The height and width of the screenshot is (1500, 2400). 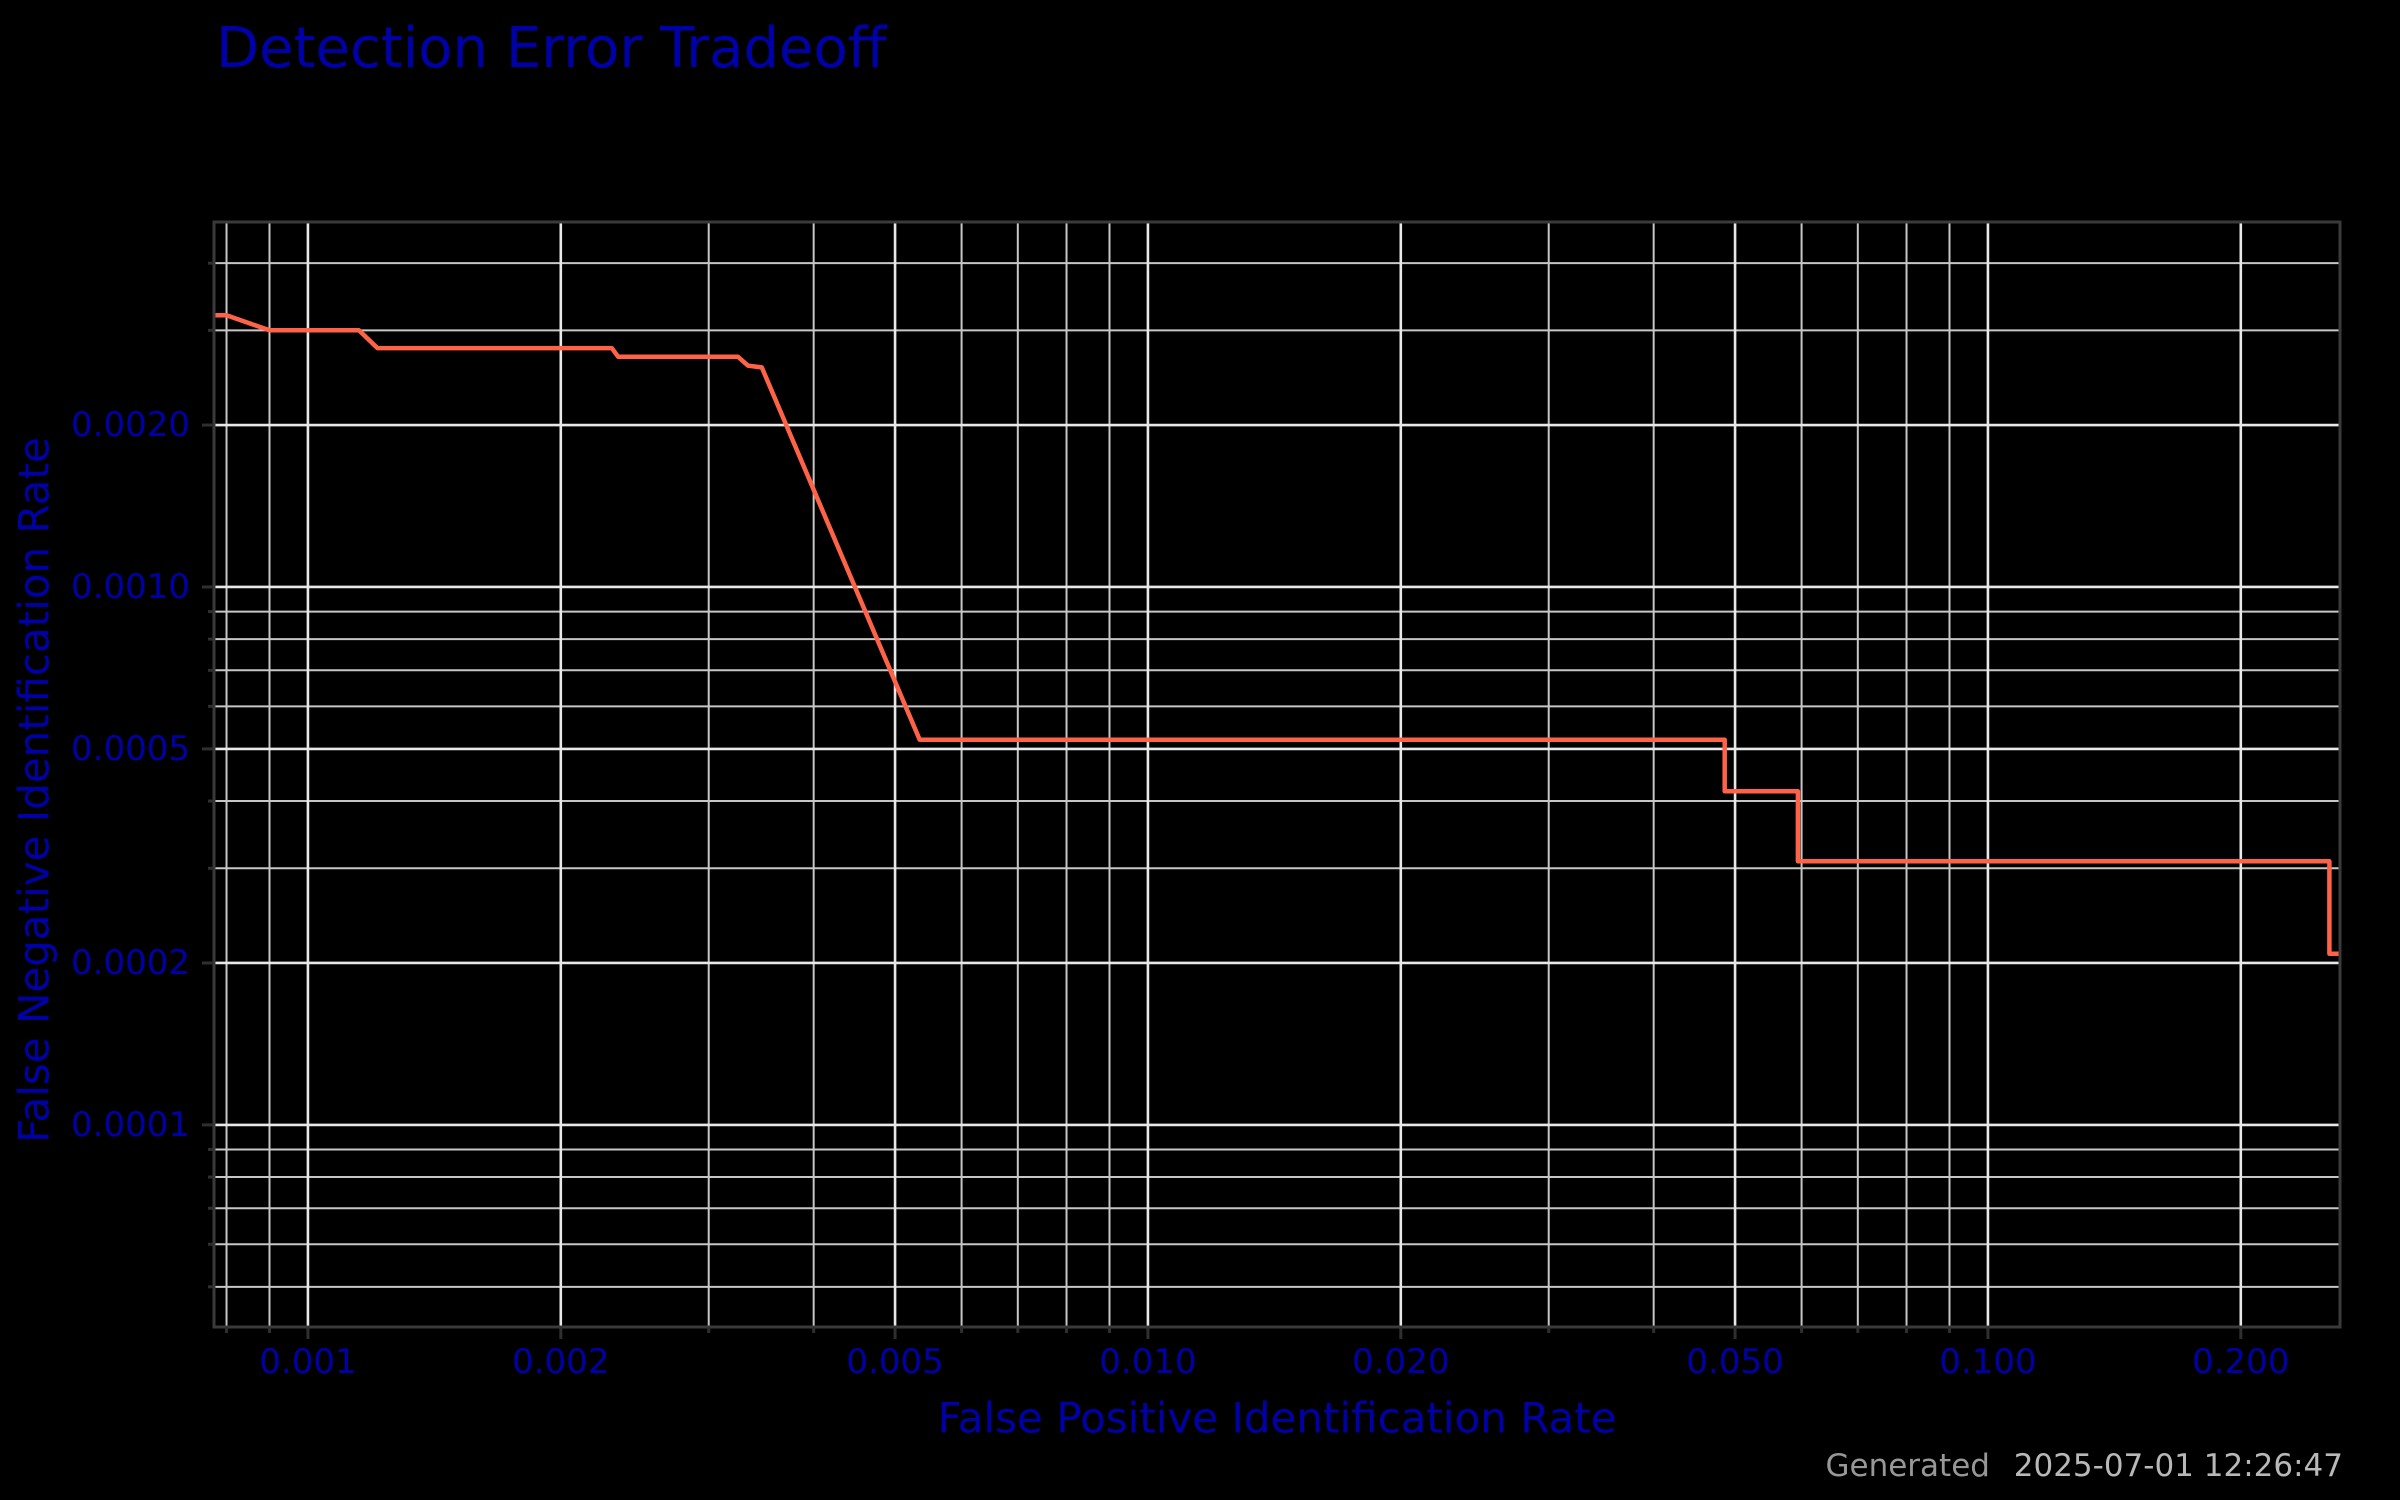 What do you see at coordinates (1735, 1362) in the screenshot?
I see `x-tick-label: 0.050` at bounding box center [1735, 1362].